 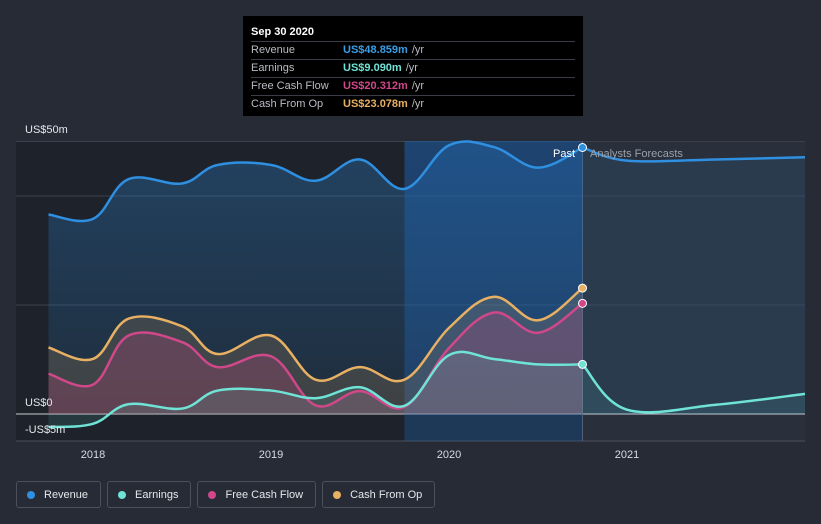 What do you see at coordinates (694, 154) in the screenshot?
I see `revenue-line-forecast` at bounding box center [694, 154].